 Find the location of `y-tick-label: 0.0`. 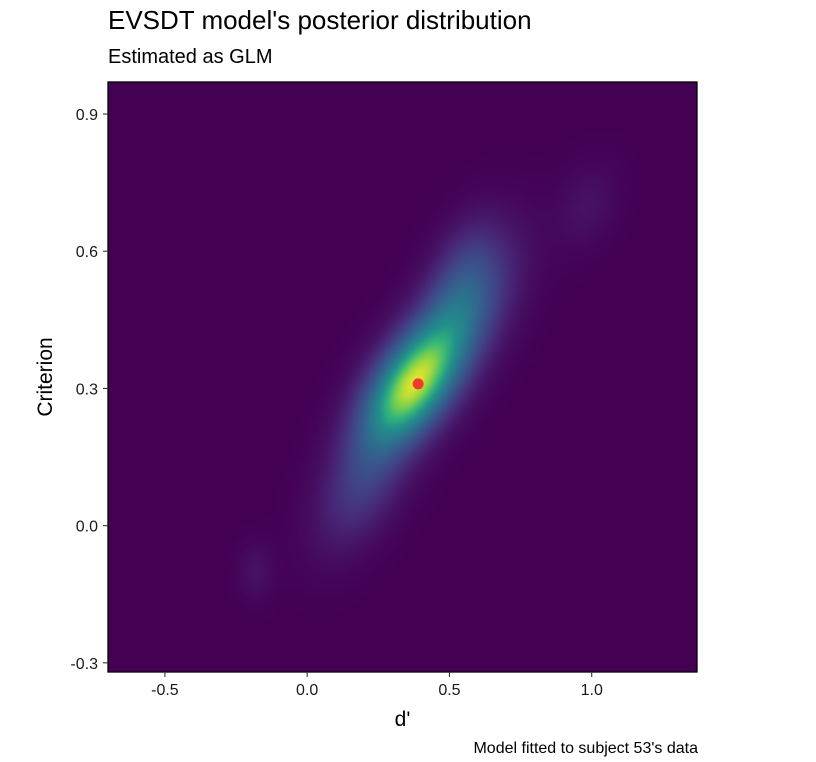

y-tick-label: 0.0 is located at coordinates (87, 527).